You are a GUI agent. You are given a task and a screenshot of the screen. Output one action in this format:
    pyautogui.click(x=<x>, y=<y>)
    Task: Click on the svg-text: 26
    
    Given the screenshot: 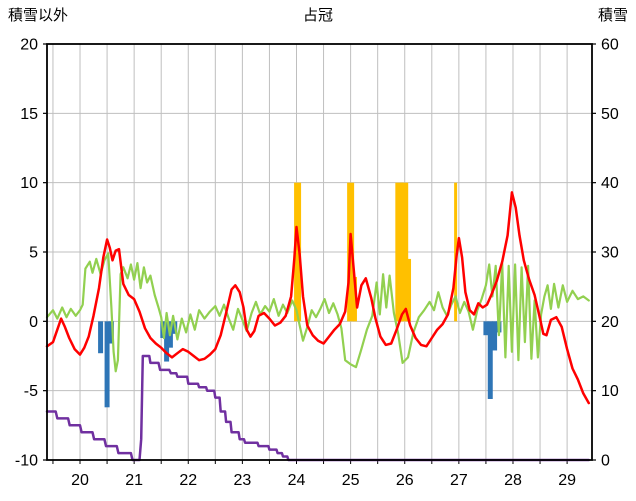 What is the action you would take?
    pyautogui.click(x=405, y=480)
    